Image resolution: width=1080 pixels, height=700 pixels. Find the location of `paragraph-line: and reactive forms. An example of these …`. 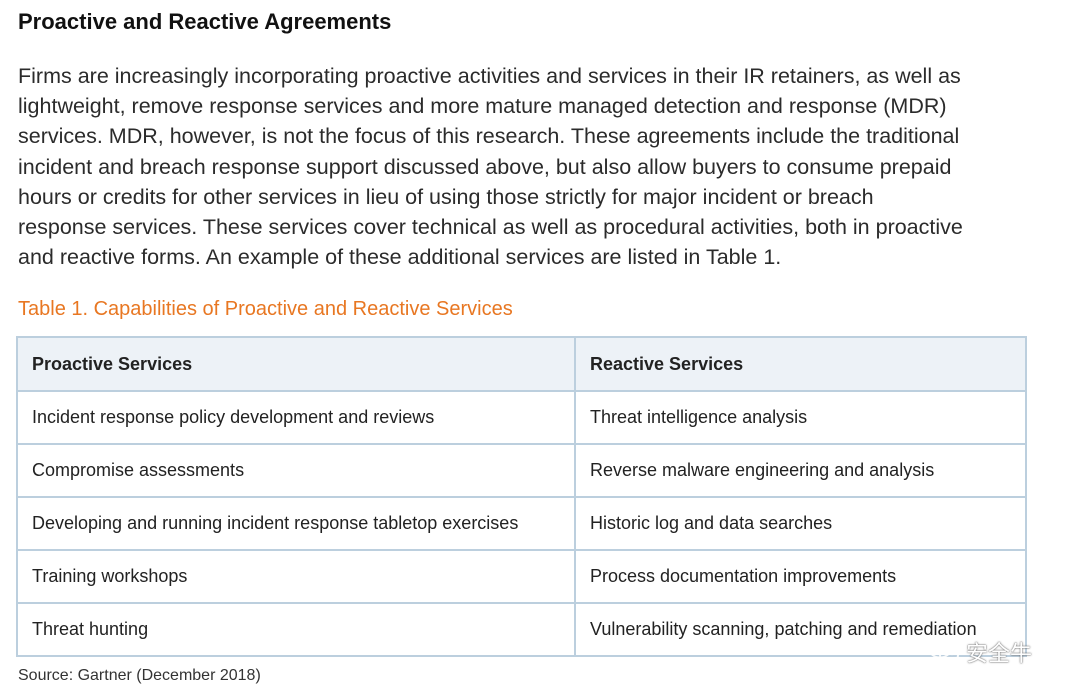

paragraph-line: and reactive forms. An example of these … is located at coordinates (400, 257).